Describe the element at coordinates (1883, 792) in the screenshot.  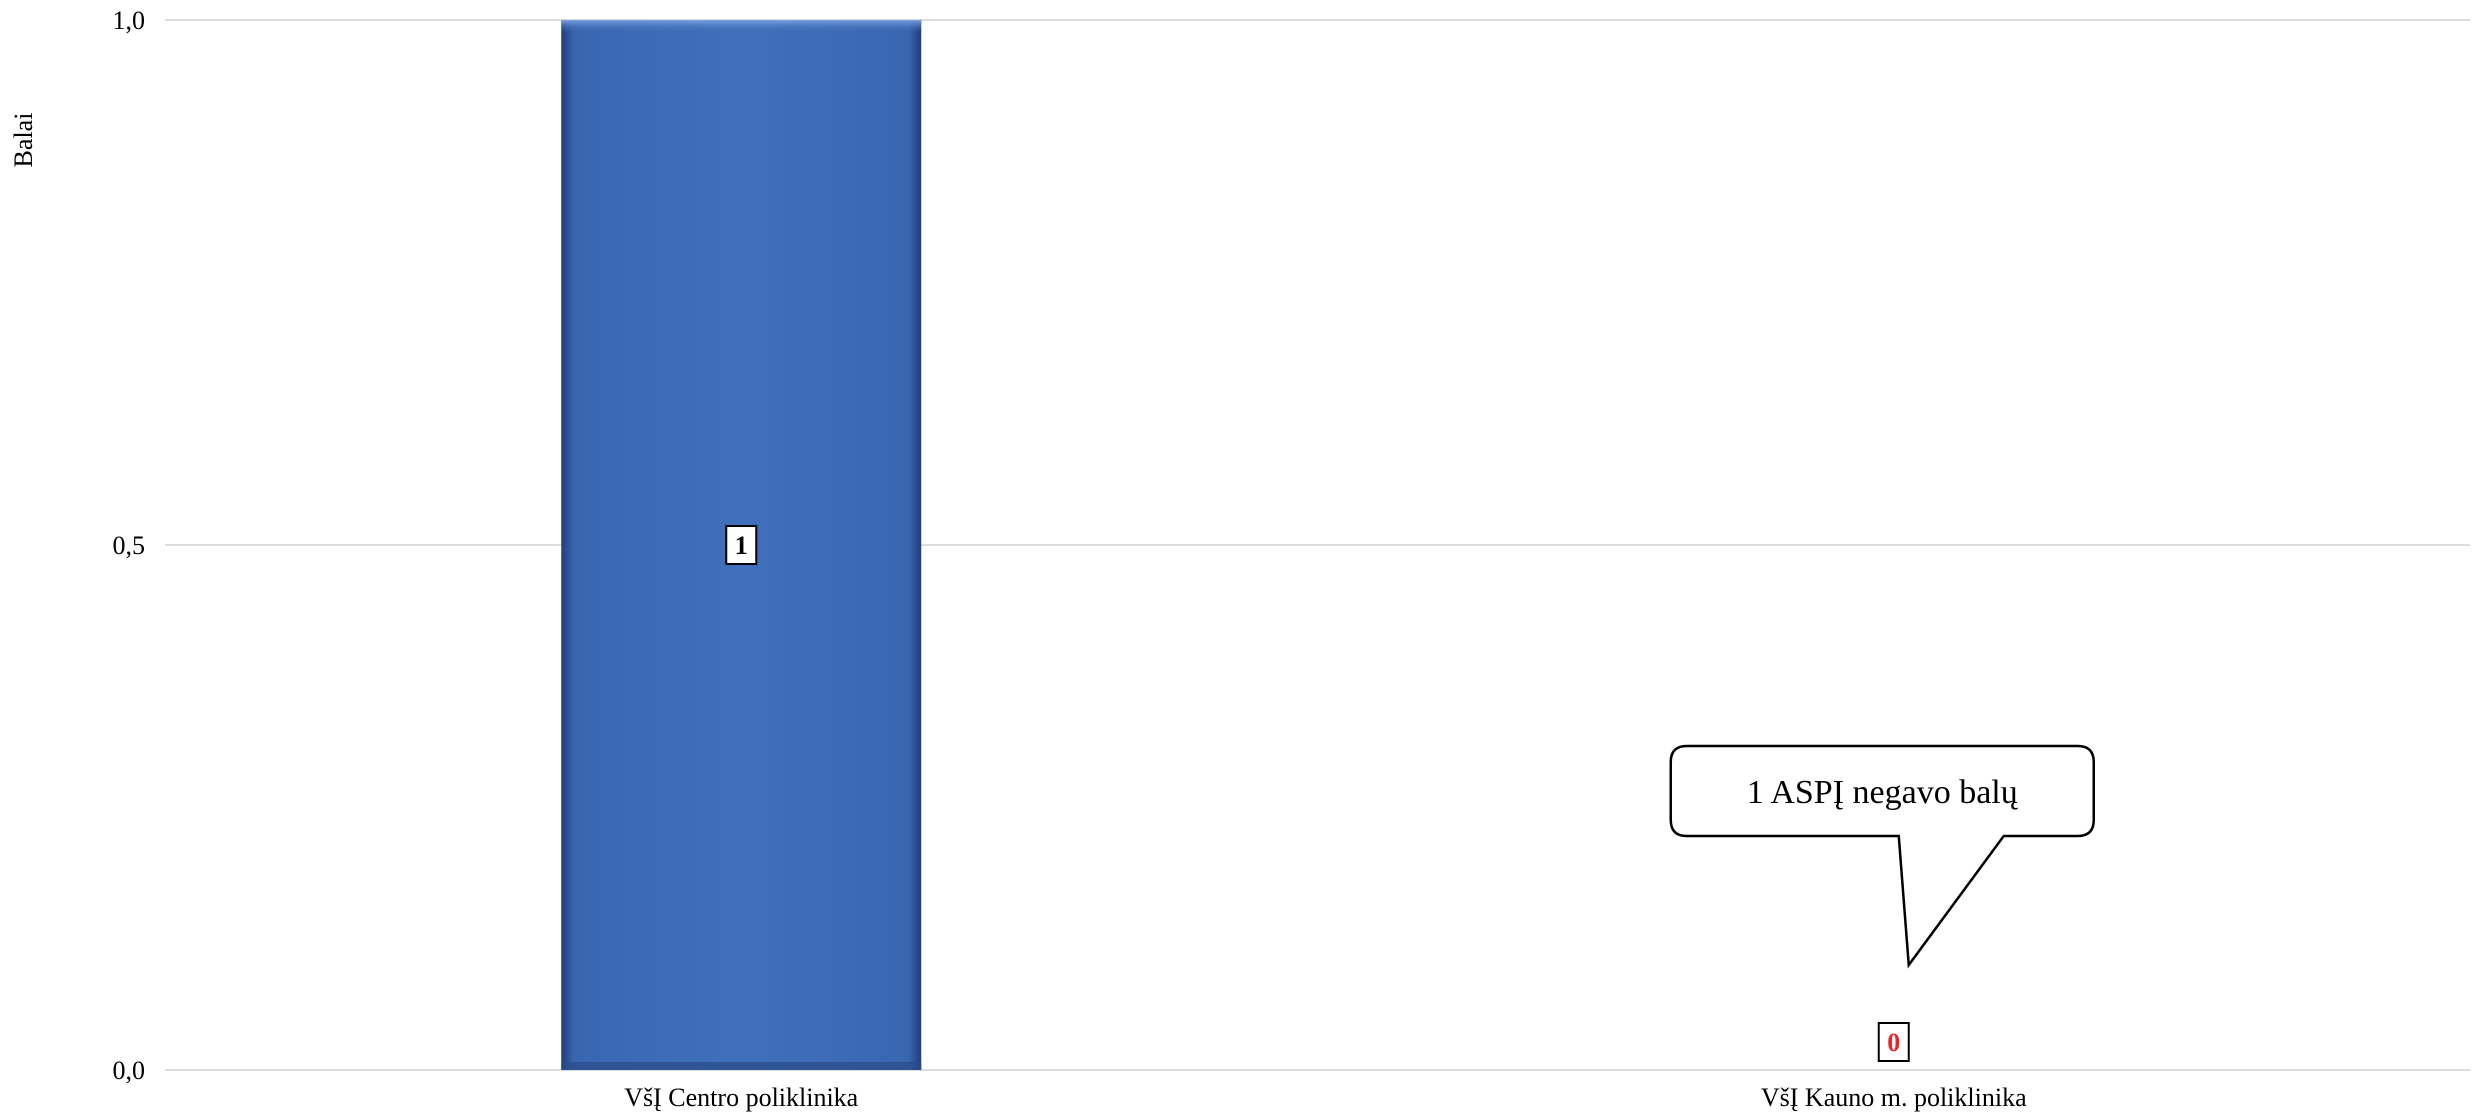
I see `callout-text: 1 ASPĮ negavo balų` at that location.